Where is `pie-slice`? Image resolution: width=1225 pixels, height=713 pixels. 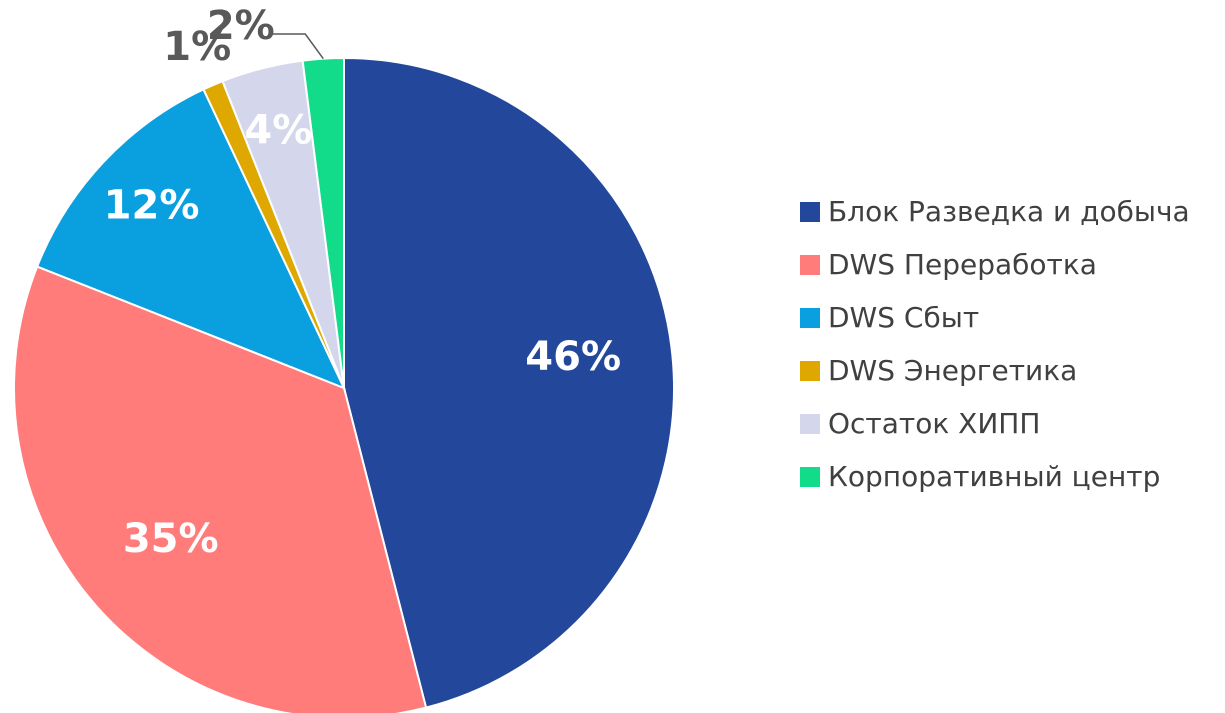 pie-slice is located at coordinates (190, 239).